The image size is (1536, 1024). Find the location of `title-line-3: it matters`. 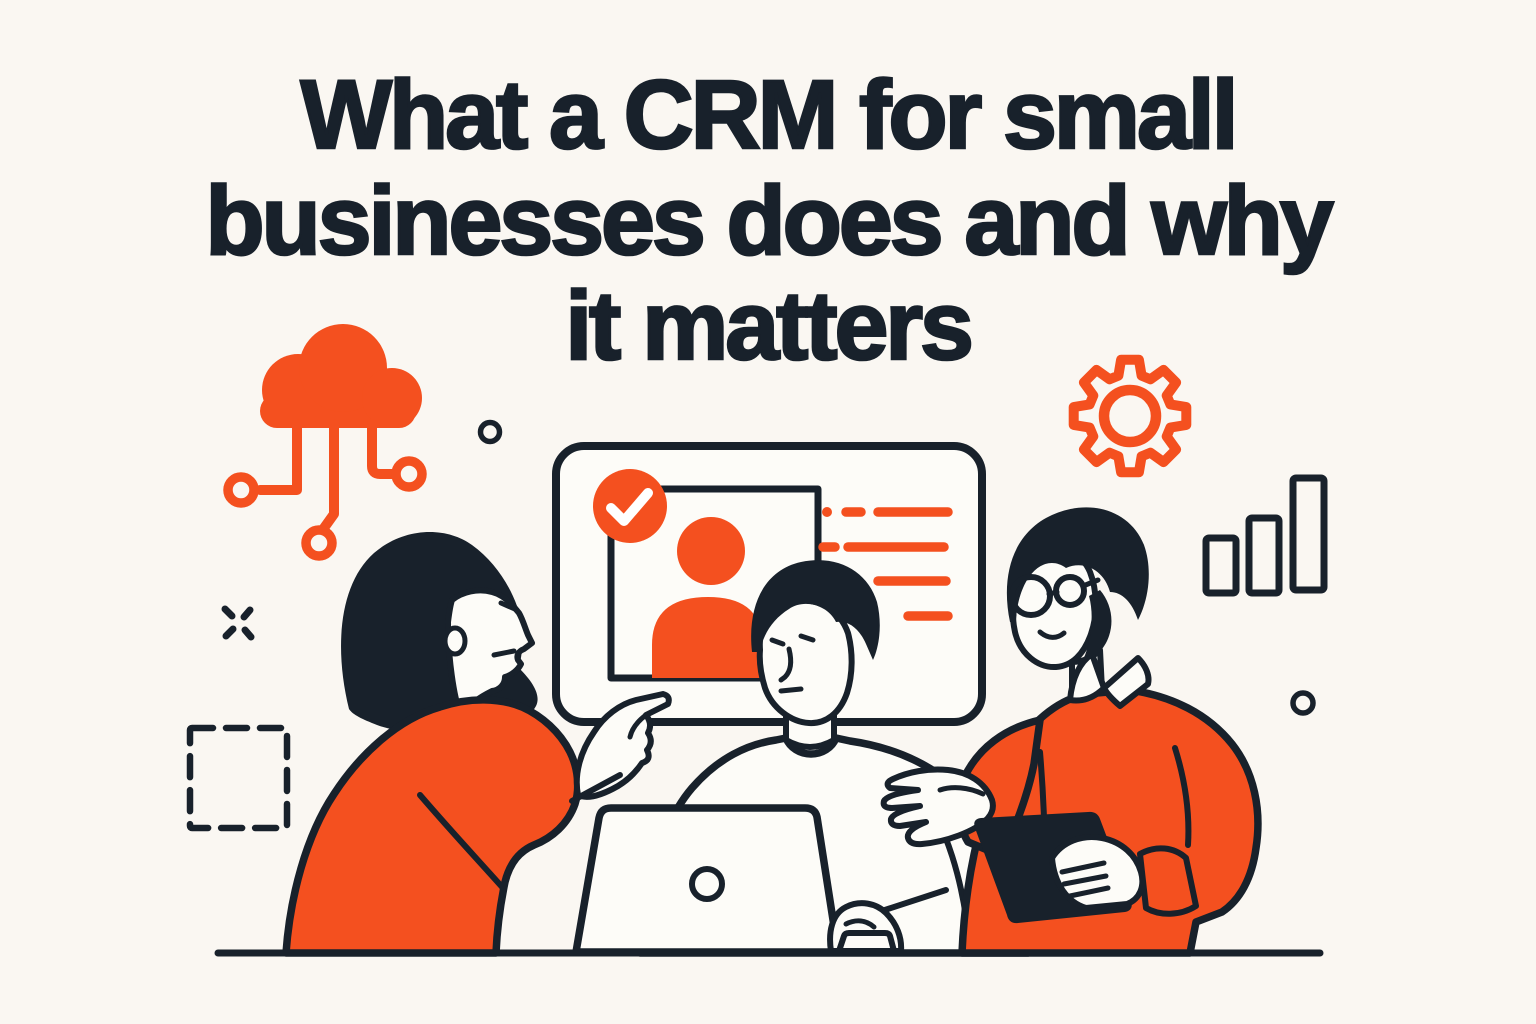

title-line-3: it matters is located at coordinates (769, 326).